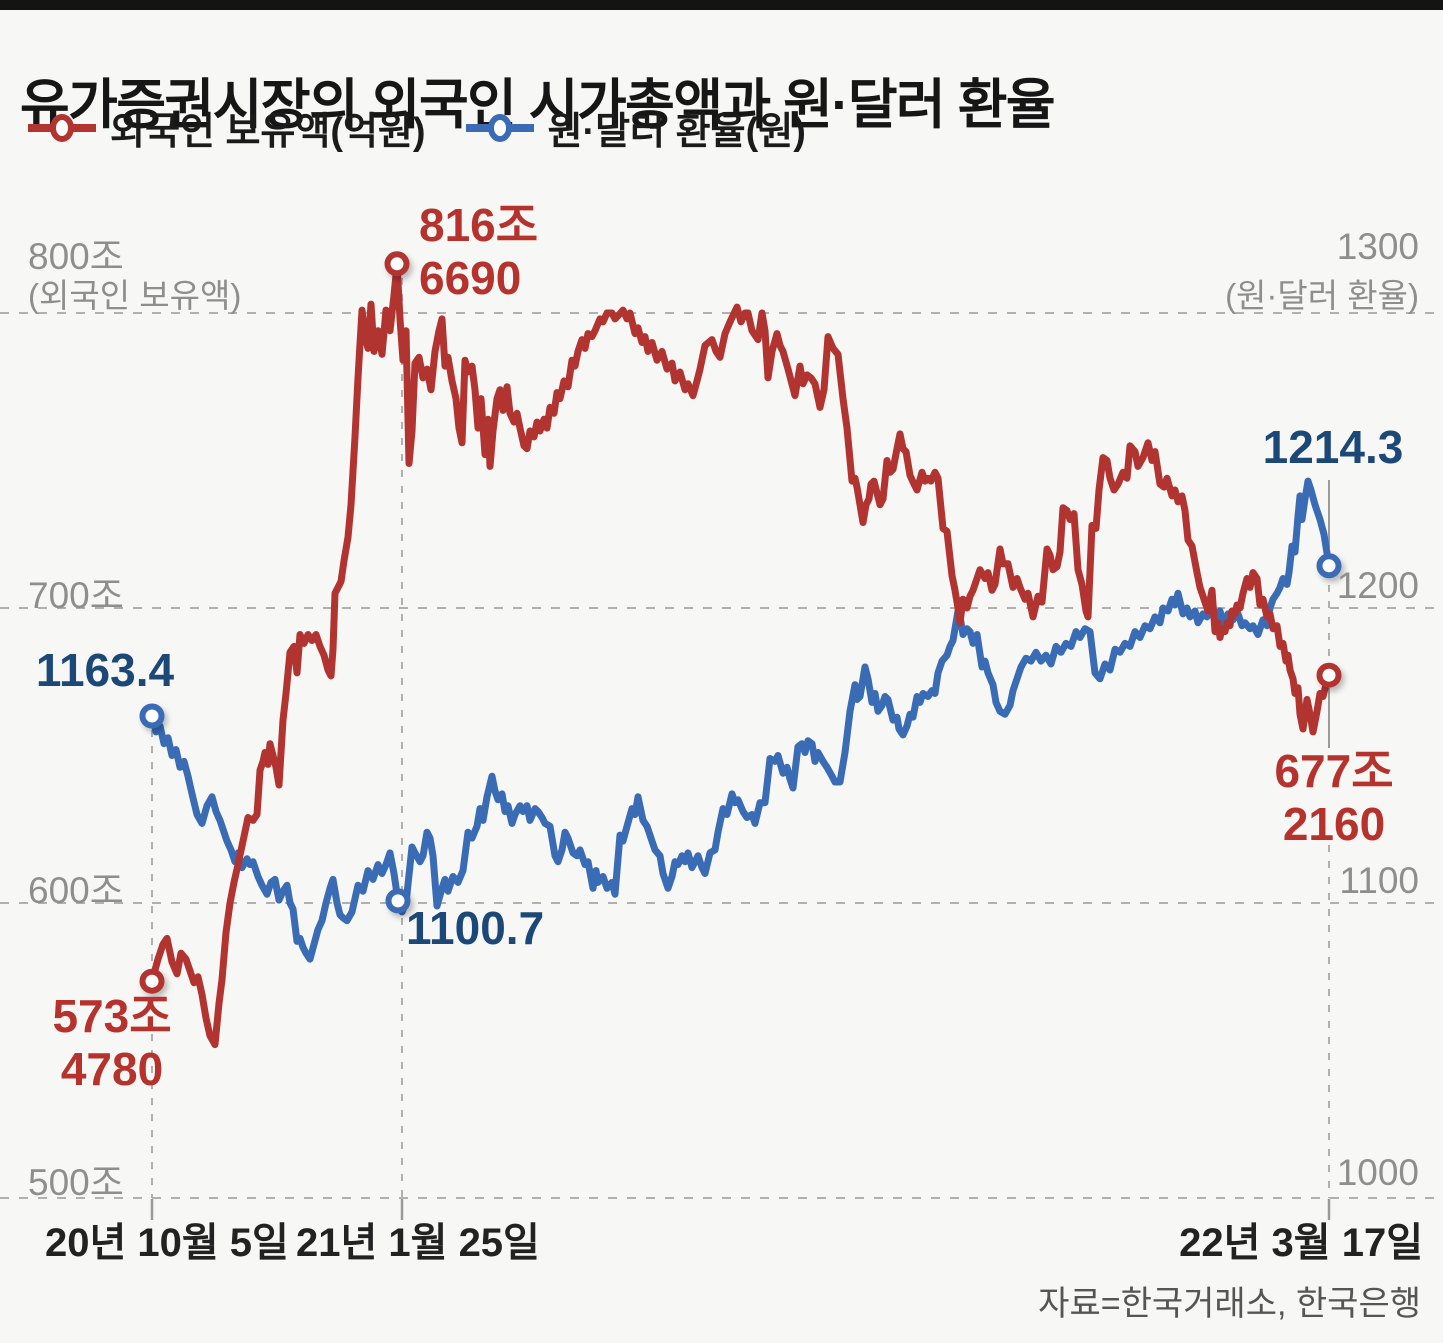  Describe the element at coordinates (1301, 1243) in the screenshot. I see `x-axis-label-end-date: 22년 3월 17일` at that location.